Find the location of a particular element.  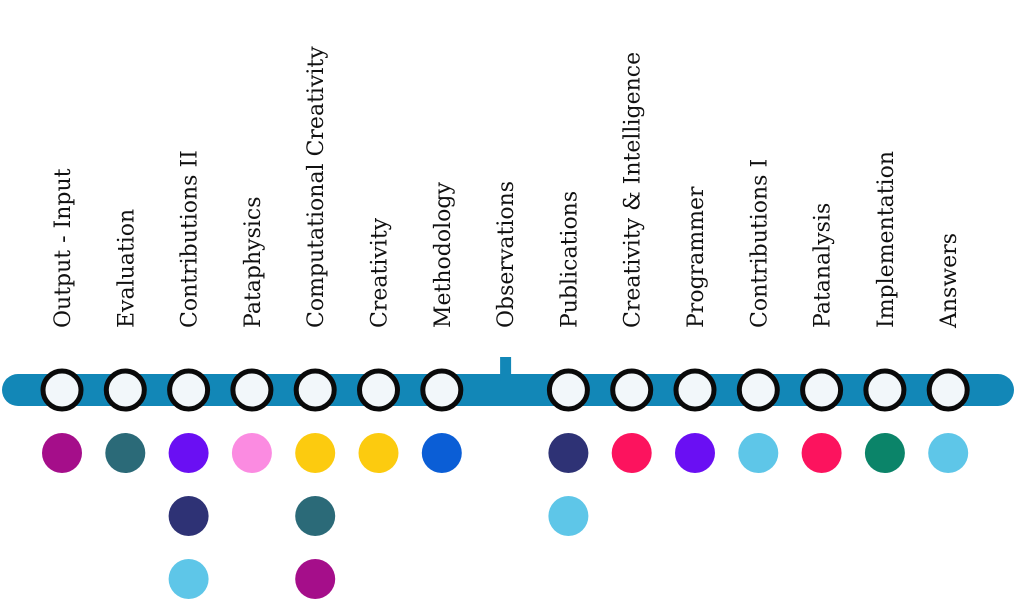

station-label: Patanalysis is located at coordinates (823, 265).